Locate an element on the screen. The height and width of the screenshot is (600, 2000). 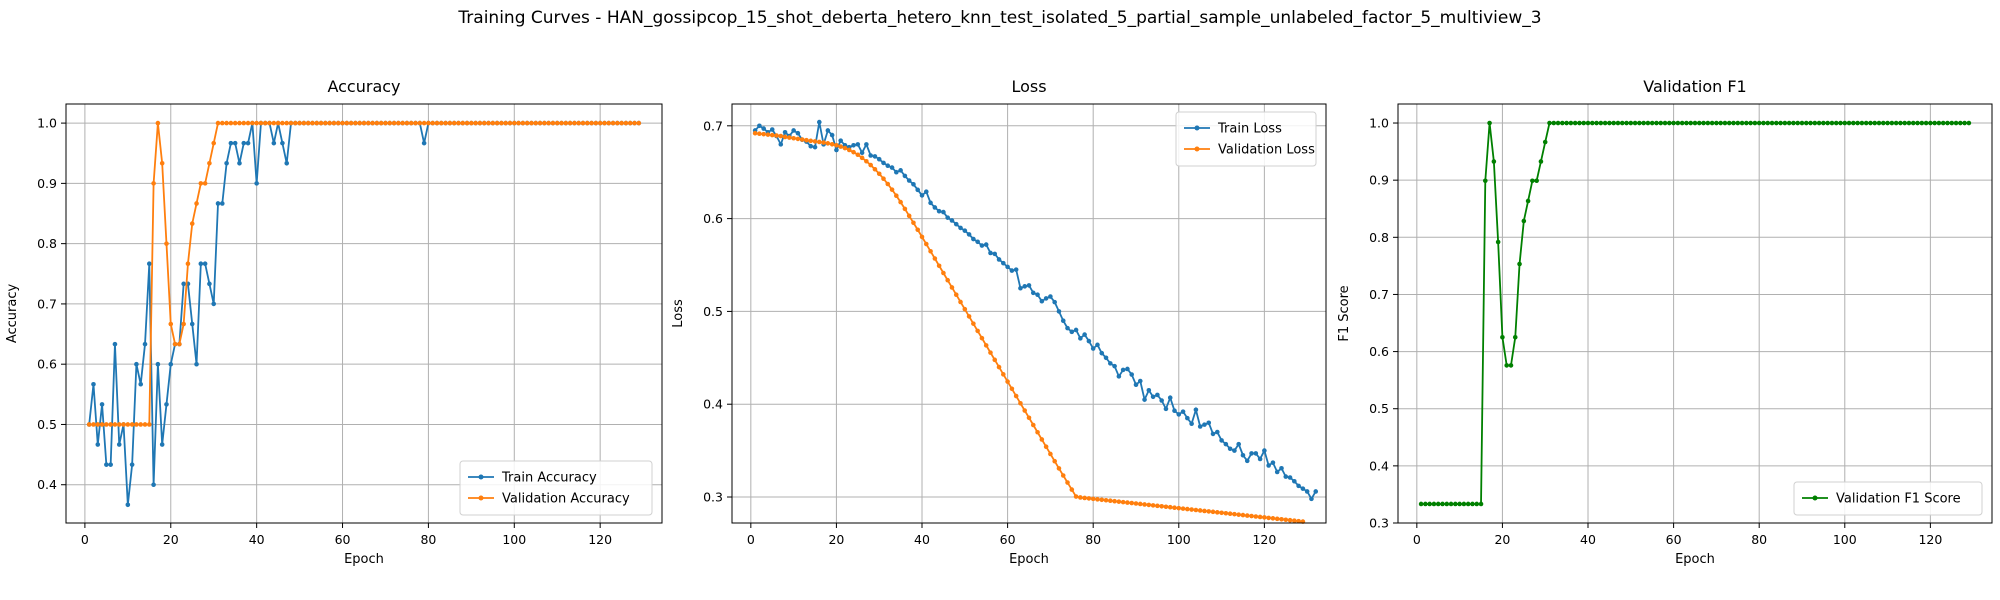
y-tick-label: 0.7 is located at coordinates (47, 303).